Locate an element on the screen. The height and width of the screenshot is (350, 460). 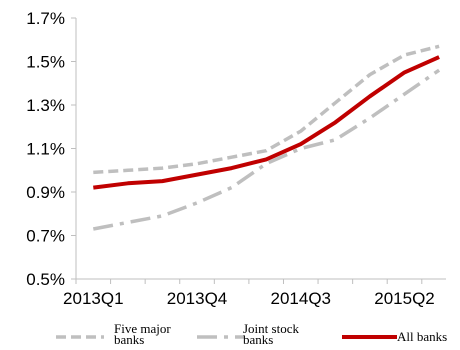
x-tick-label: 2015Q2 is located at coordinates (404, 298).